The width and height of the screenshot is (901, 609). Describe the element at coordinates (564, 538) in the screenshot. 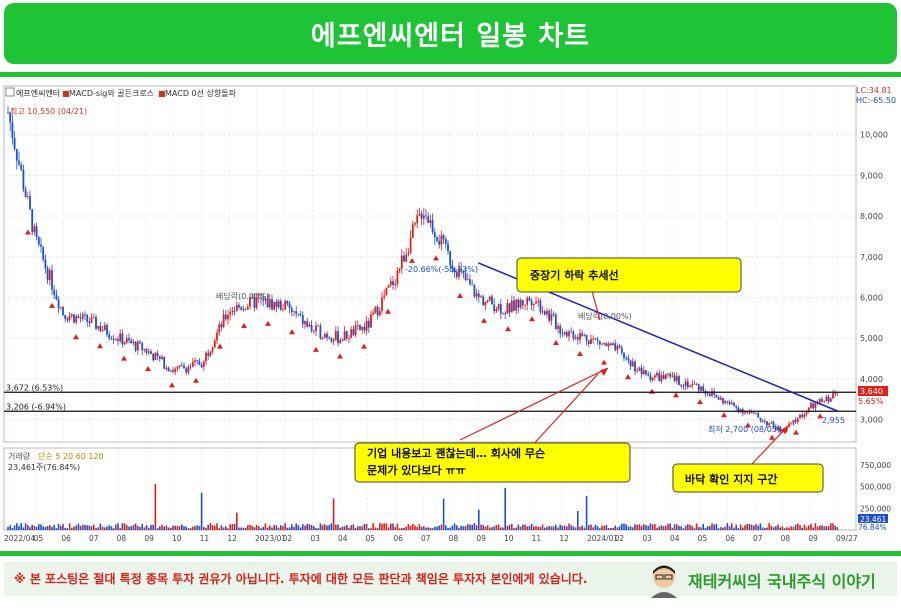

I see `x-tick-label: 12` at that location.